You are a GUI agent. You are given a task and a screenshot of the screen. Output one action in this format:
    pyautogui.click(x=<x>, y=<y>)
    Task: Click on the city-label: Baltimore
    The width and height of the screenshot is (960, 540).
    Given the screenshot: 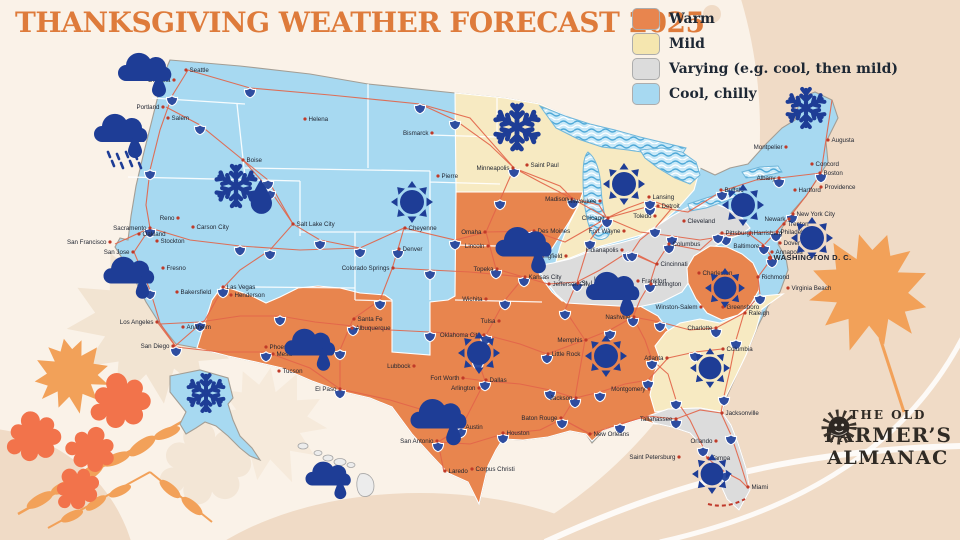 What is the action you would take?
    pyautogui.click(x=746, y=246)
    